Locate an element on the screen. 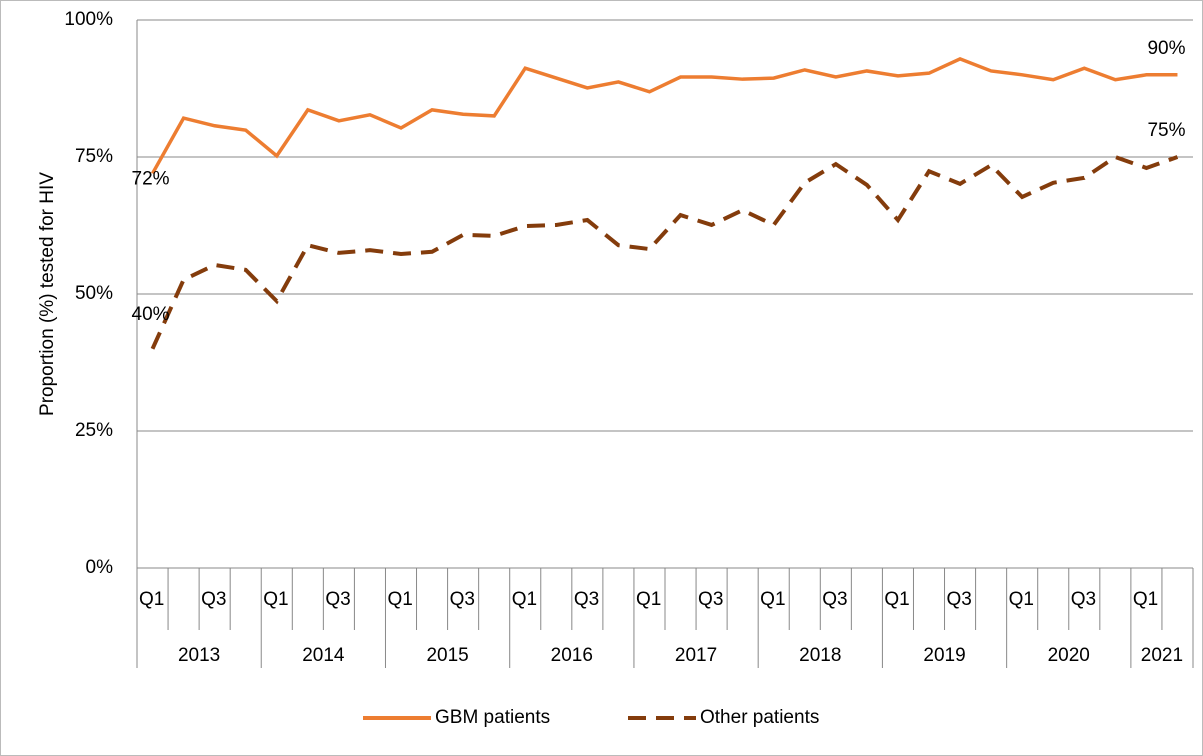  x-group-label: 2014 is located at coordinates (323, 655).